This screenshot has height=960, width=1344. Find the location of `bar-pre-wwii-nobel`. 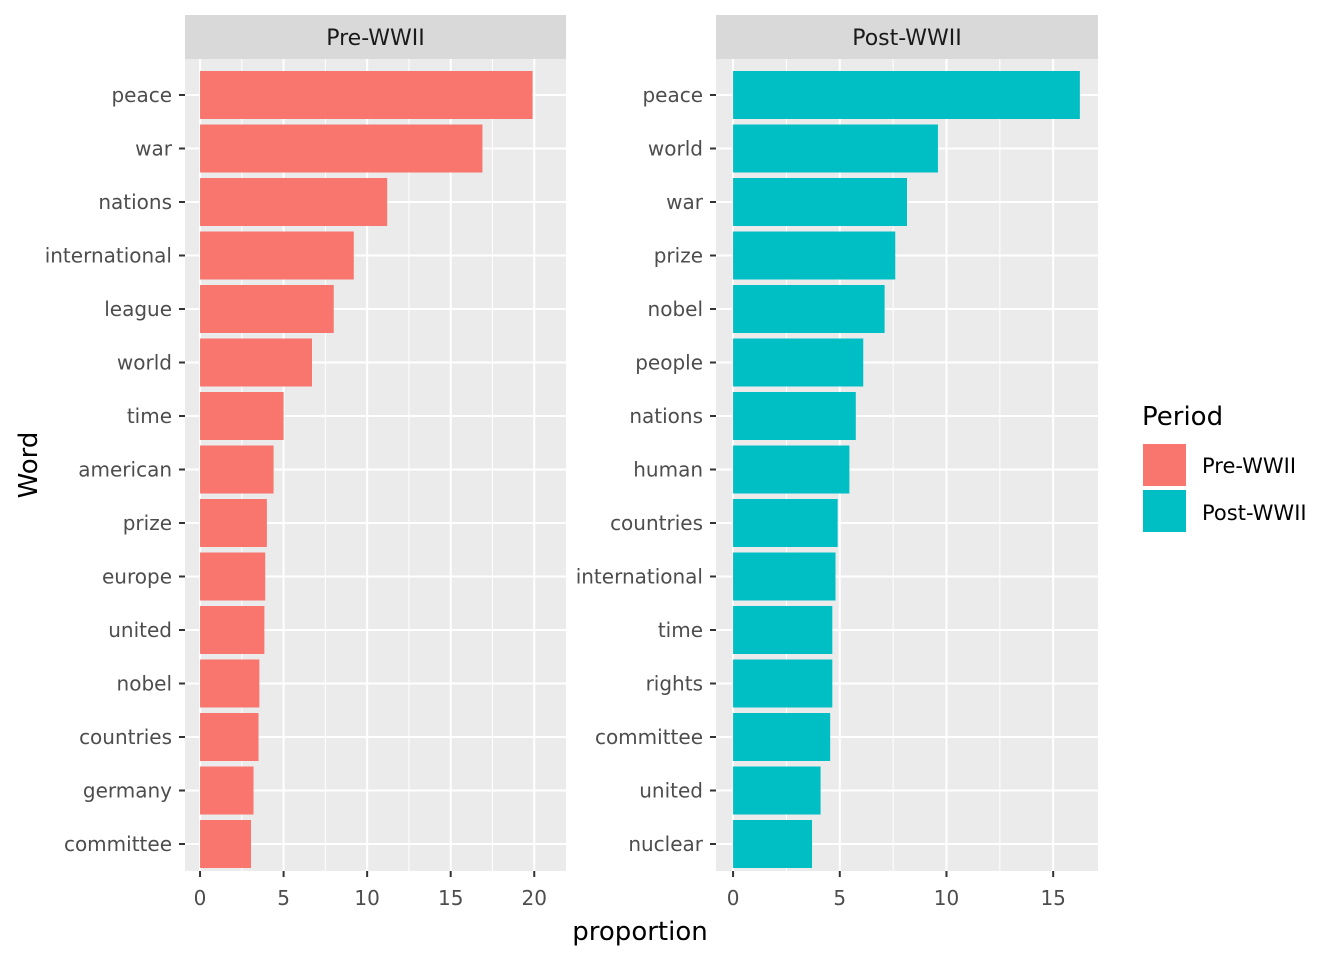

bar-pre-wwii-nobel is located at coordinates (230, 683).